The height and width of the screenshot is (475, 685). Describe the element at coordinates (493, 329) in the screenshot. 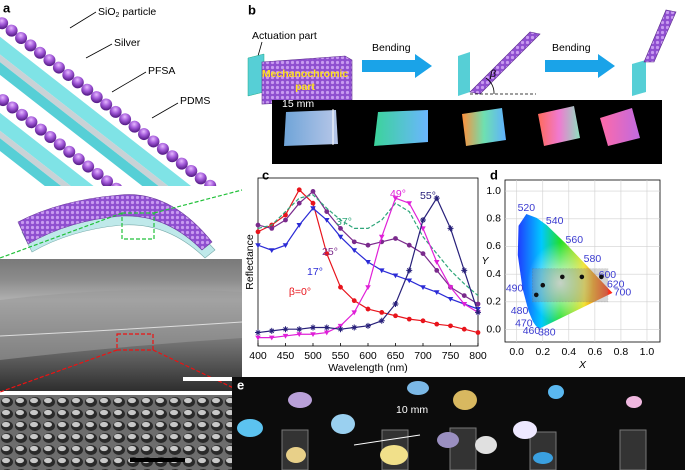

I see `y-tick-label: 0.0` at that location.